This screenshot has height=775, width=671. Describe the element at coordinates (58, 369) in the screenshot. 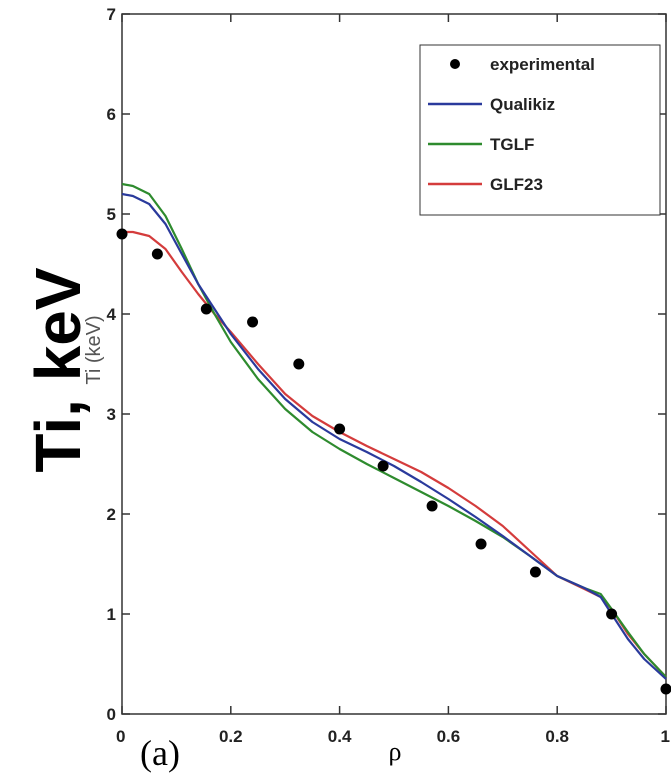

I see `ylabel-overlay: Ti, keV` at that location.